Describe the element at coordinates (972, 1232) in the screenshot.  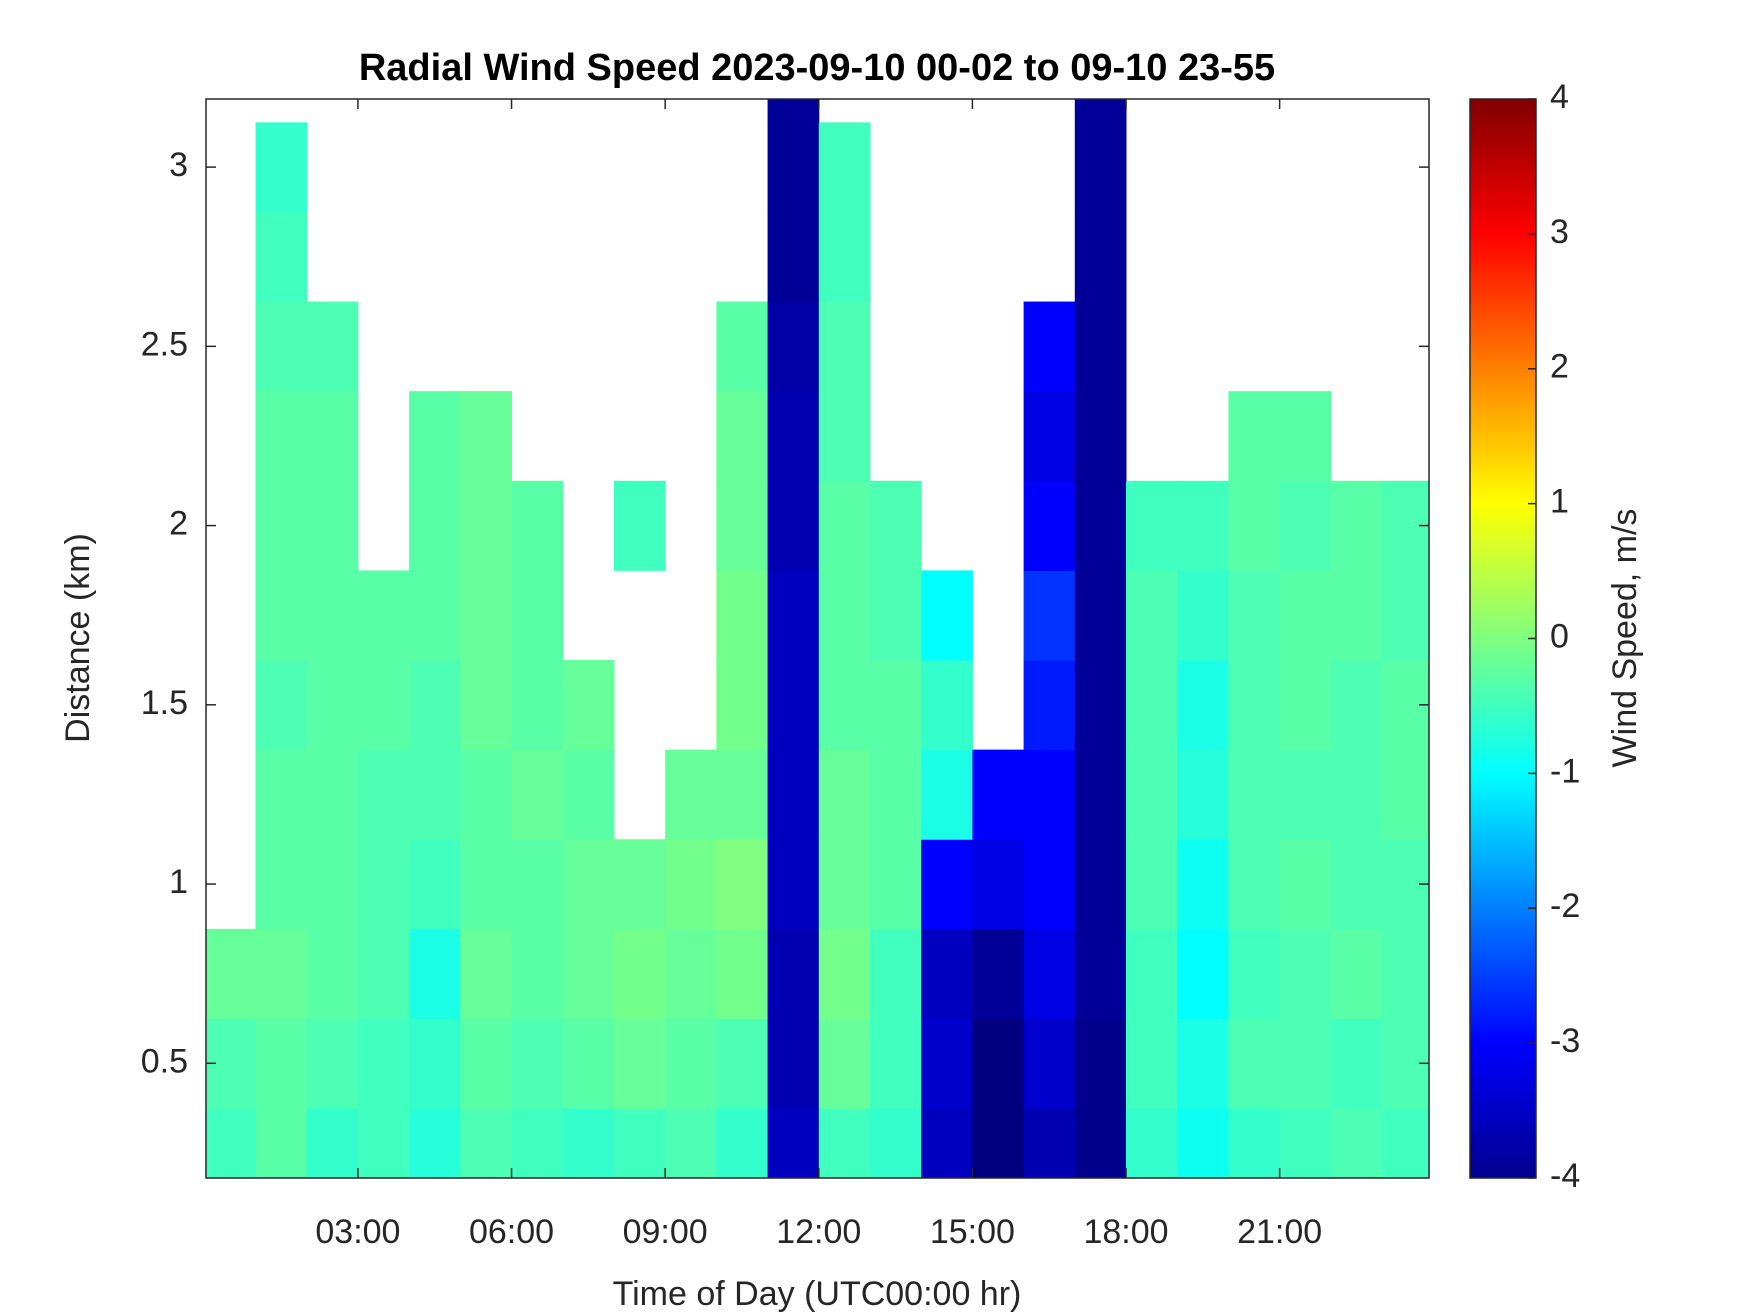
I see `x-tick-label: 15:00` at that location.